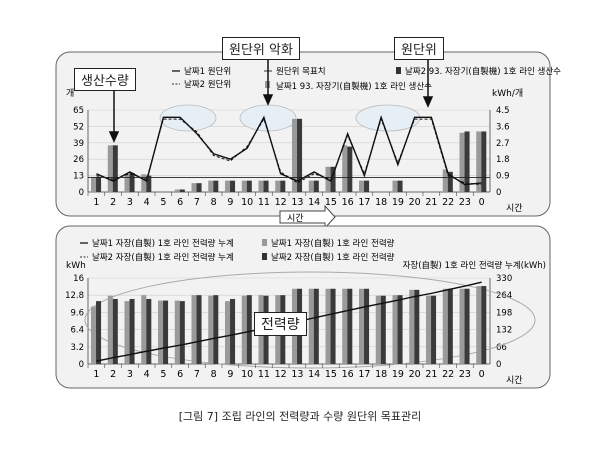 This screenshot has width=600, height=452. I want to click on chart-top-legend-0: 날짜1 원단위, so click(207, 71).